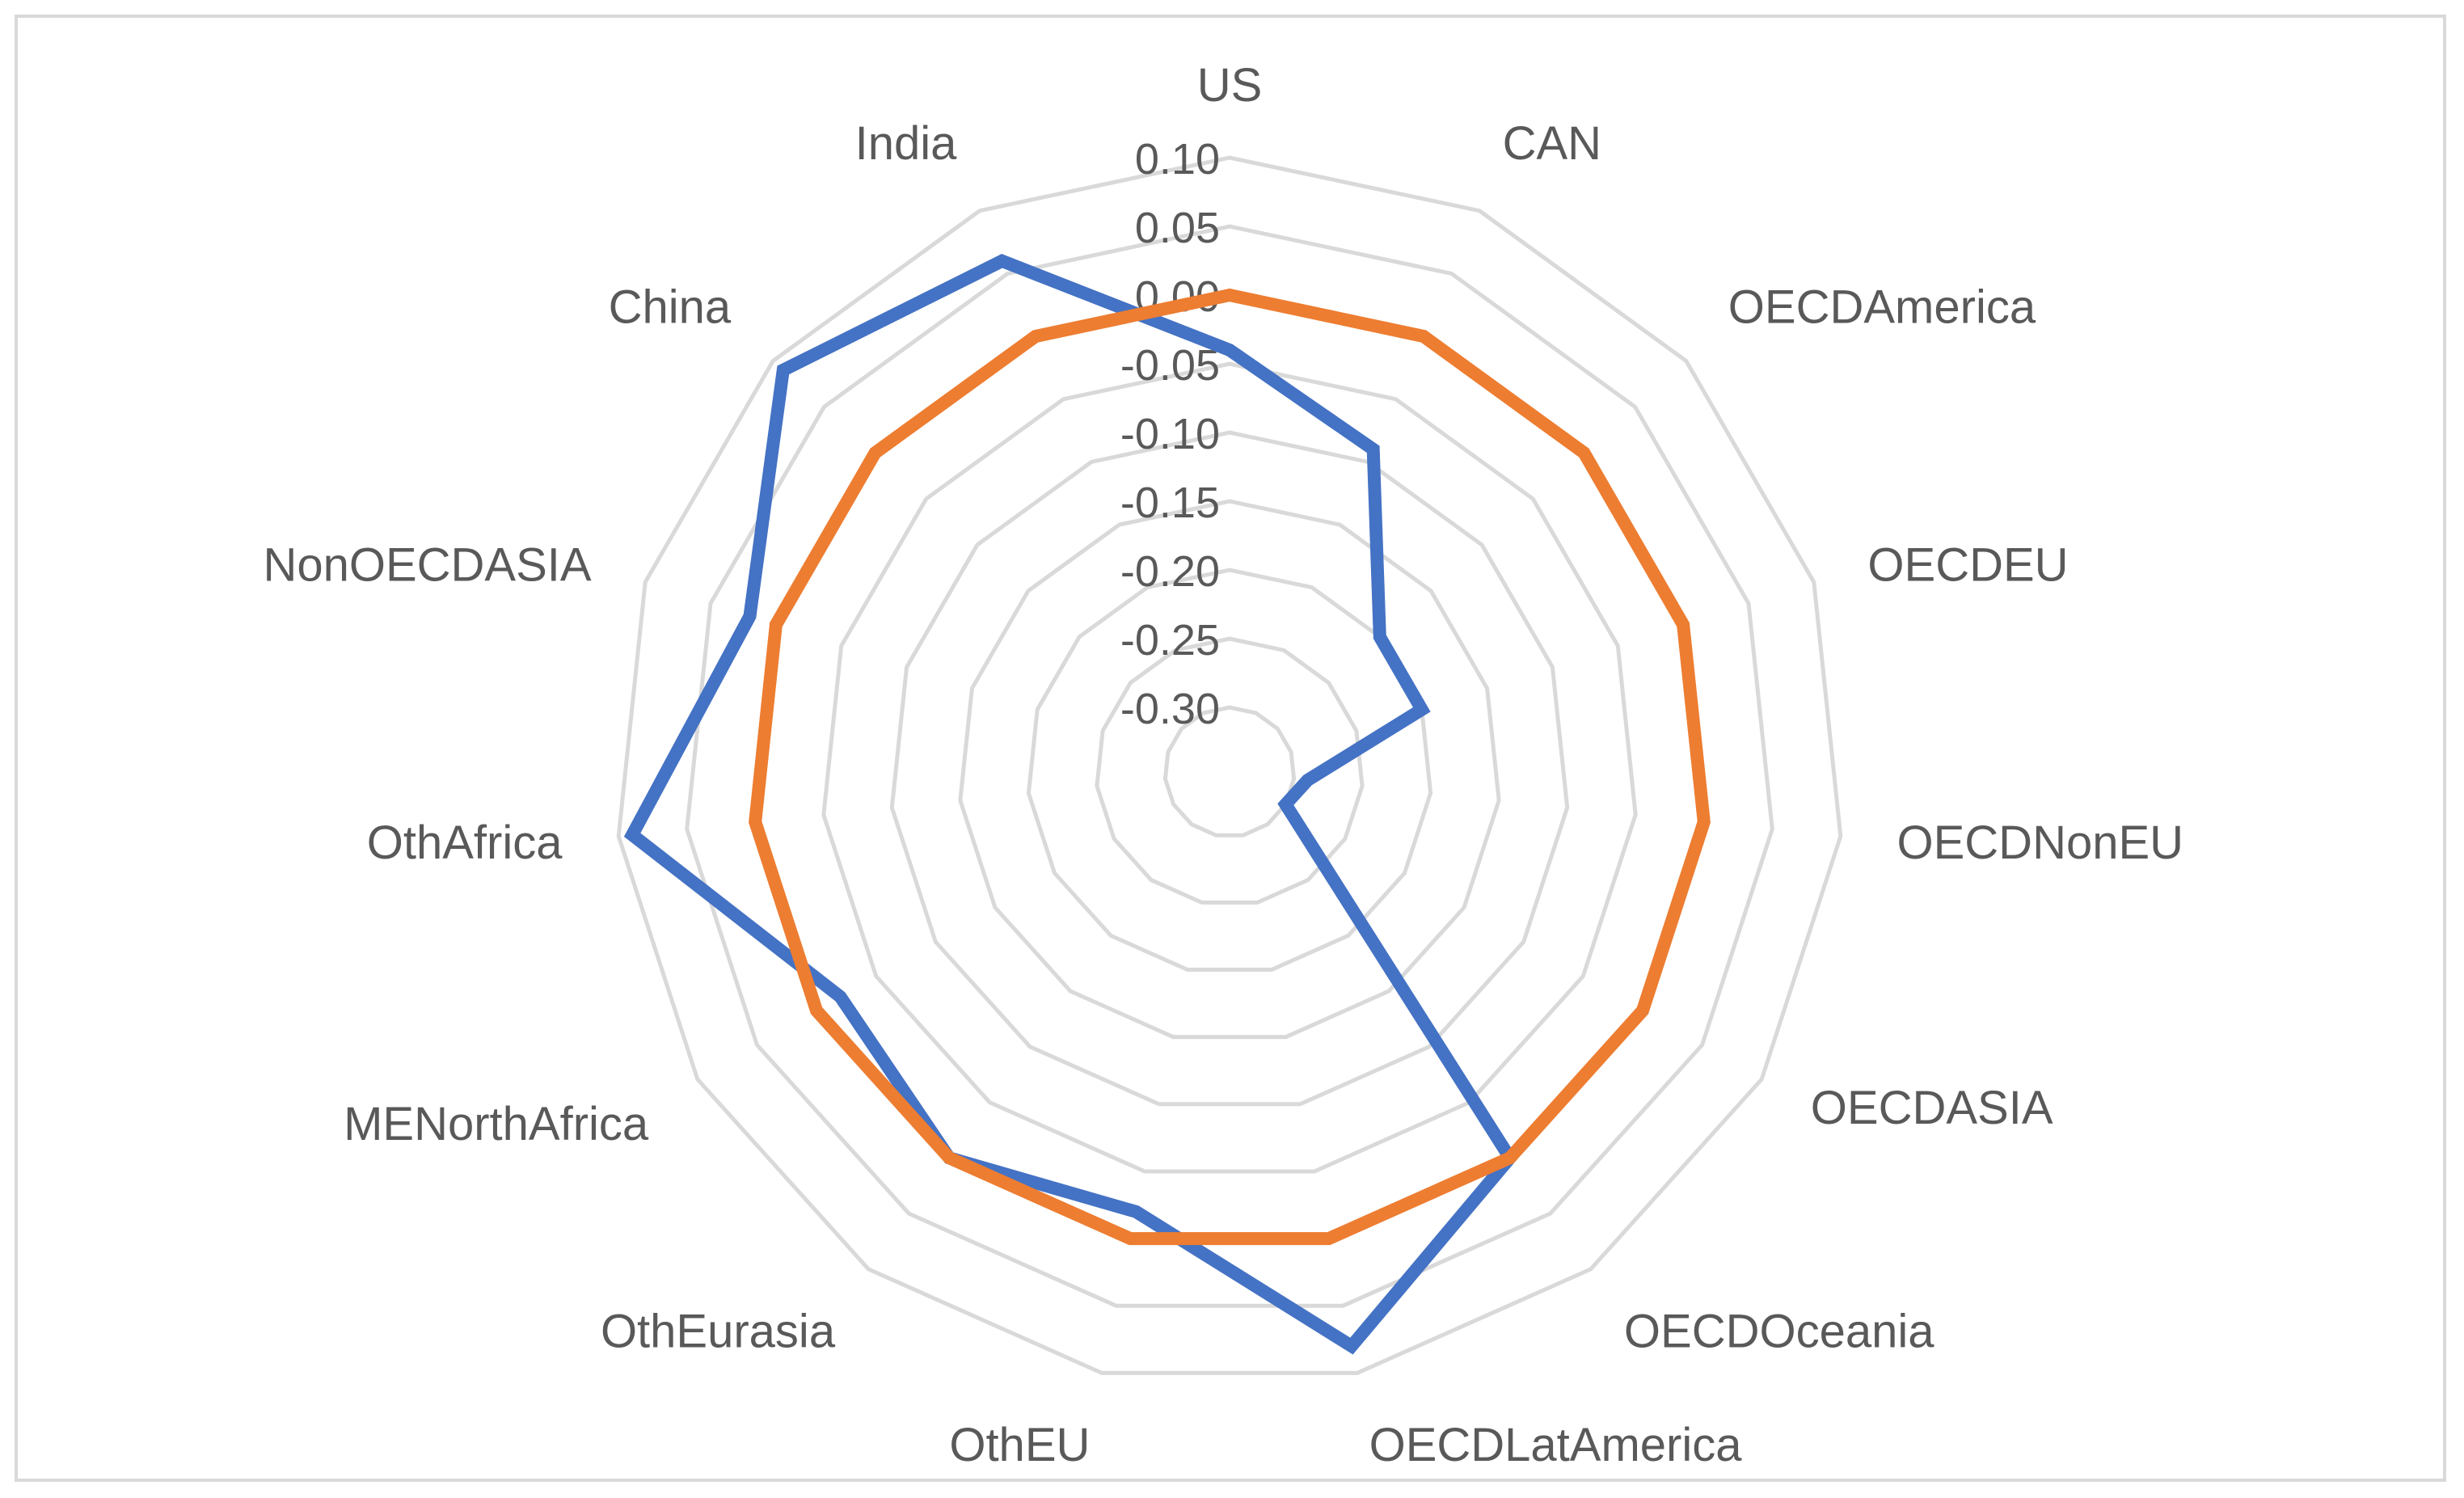 Image resolution: width=2464 pixels, height=1498 pixels. Describe the element at coordinates (1020, 1445) in the screenshot. I see `category-label-otheu: OthEU` at that location.